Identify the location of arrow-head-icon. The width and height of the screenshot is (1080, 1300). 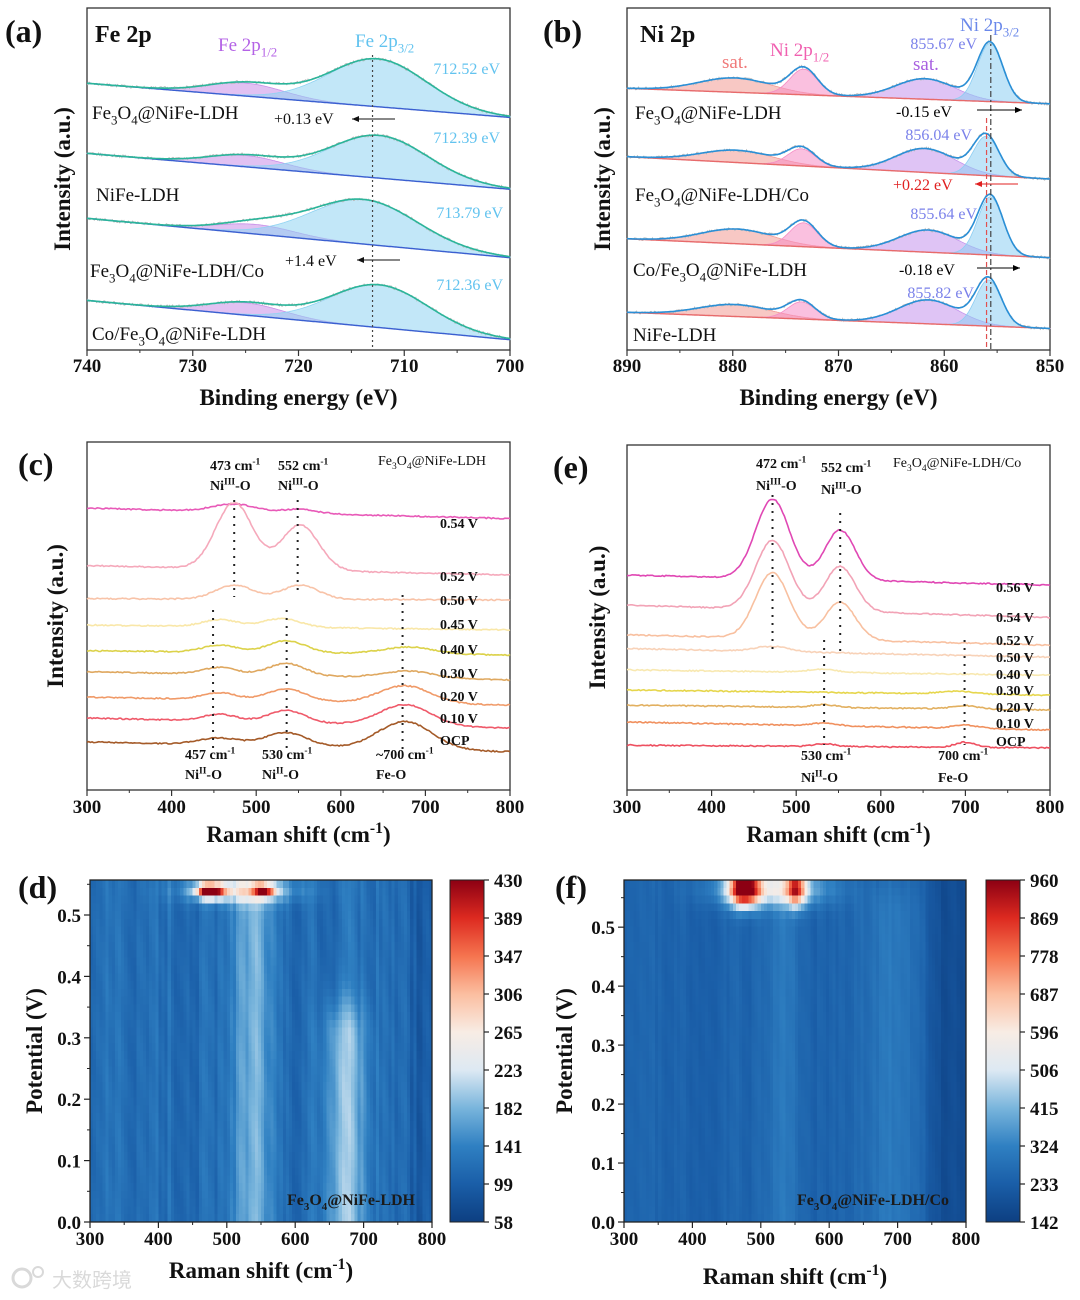
(355, 119).